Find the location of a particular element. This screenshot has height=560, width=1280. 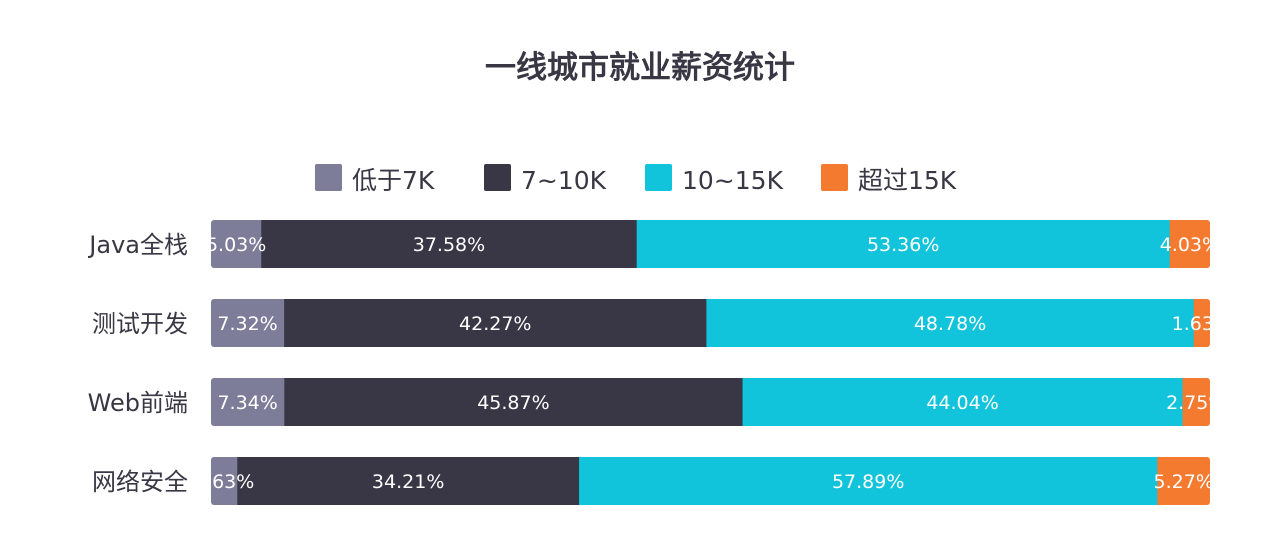

bar-value-label-1-3: 1.63% is located at coordinates (1202, 324).